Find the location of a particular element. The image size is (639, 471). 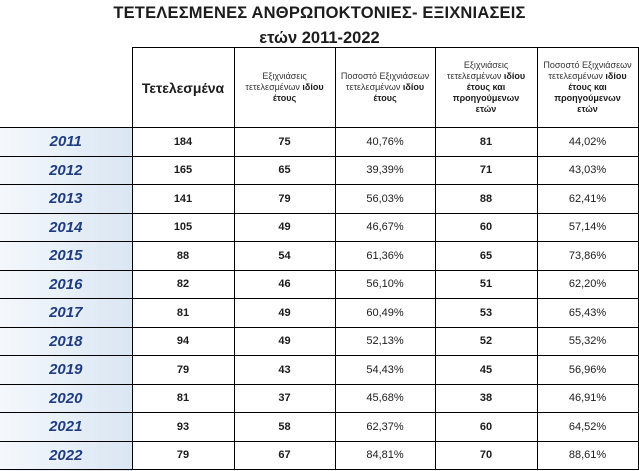

year-cell: 2022 is located at coordinates (66, 455).